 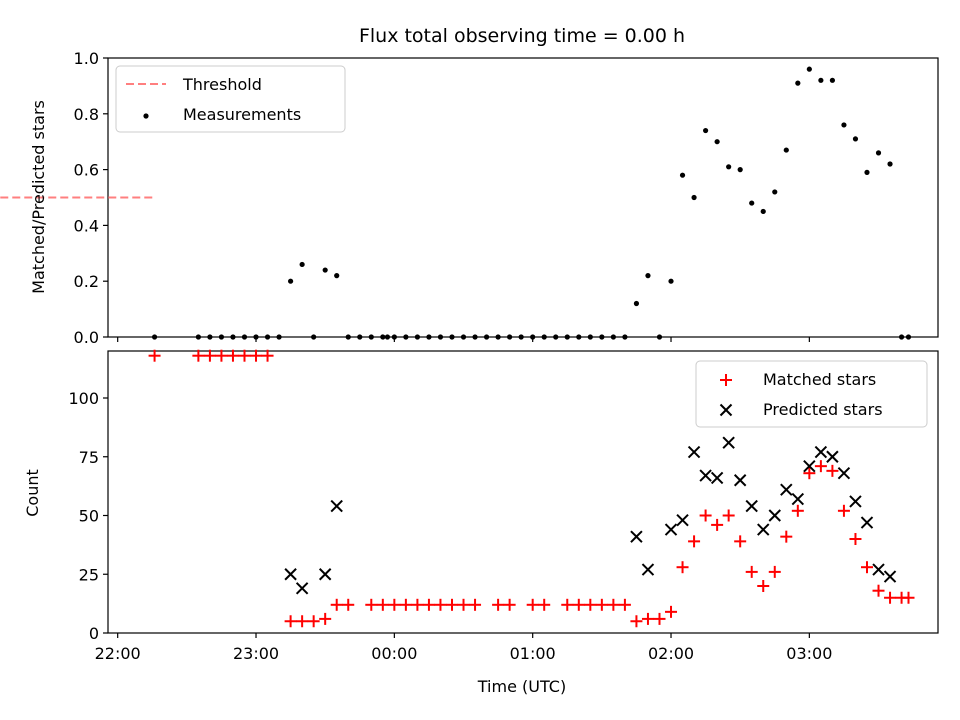 I want to click on top-y-tick-label: 0.8, so click(x=86, y=114).